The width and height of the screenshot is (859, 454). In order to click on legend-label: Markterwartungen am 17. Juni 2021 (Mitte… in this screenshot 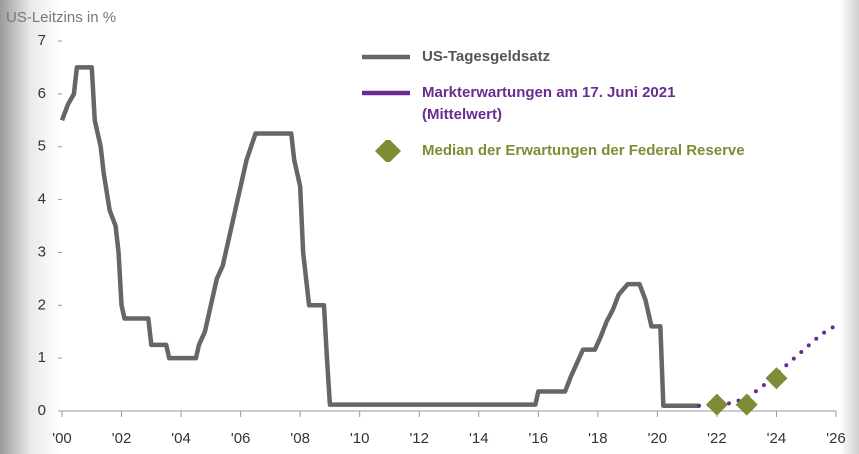, I will do `click(549, 103)`.